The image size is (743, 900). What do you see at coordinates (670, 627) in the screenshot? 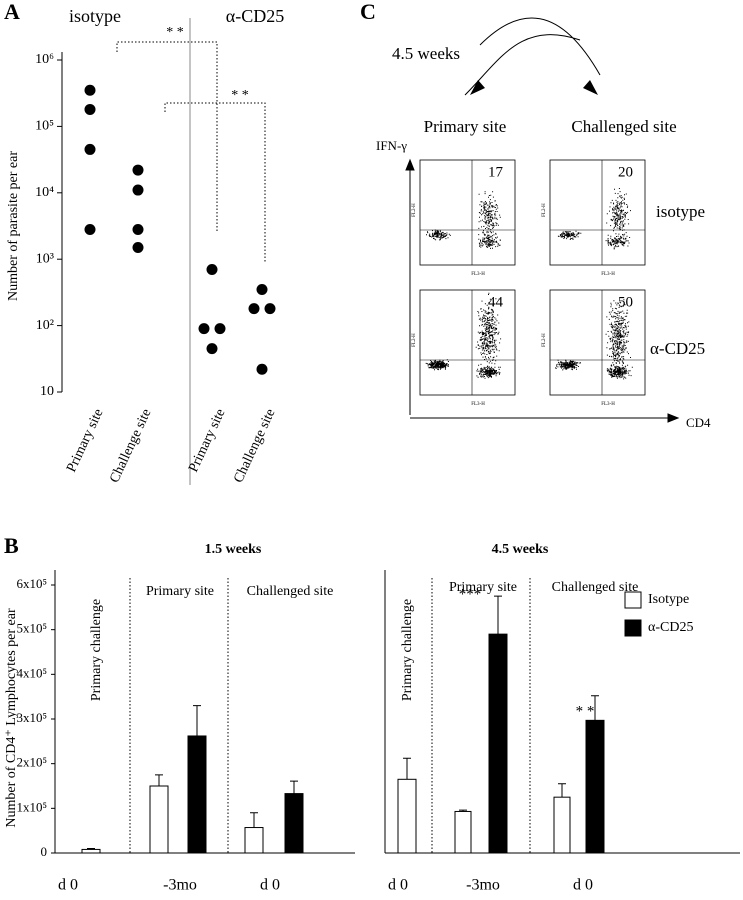
I see `legend-label: α-CD25` at bounding box center [670, 627].